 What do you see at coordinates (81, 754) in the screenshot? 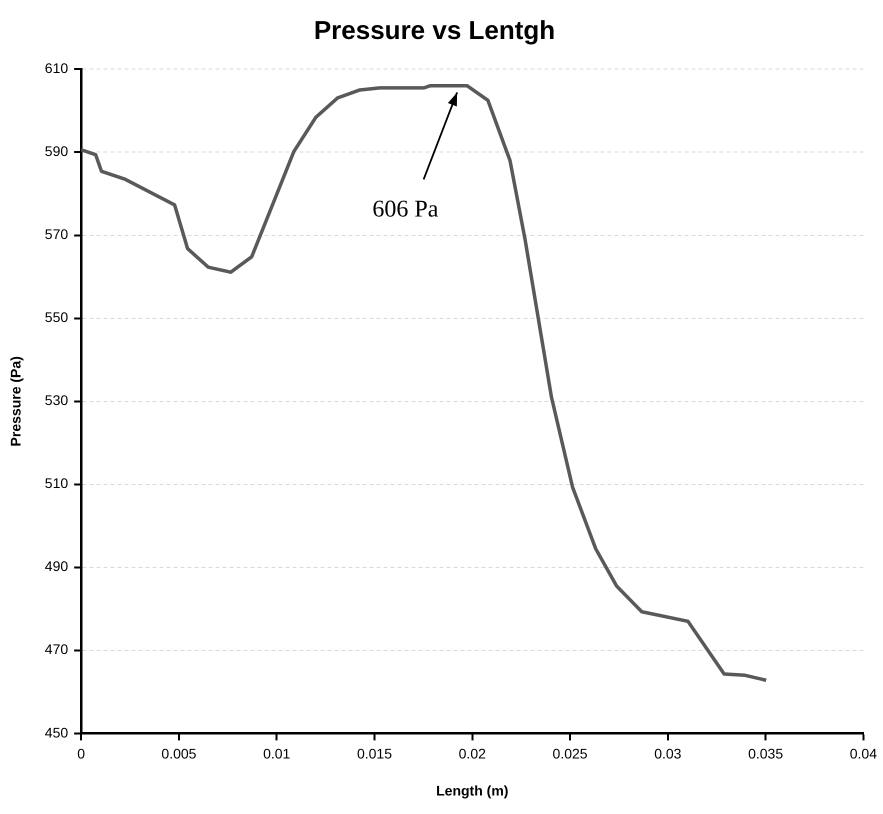
I see `x-tick-label: 0` at bounding box center [81, 754].